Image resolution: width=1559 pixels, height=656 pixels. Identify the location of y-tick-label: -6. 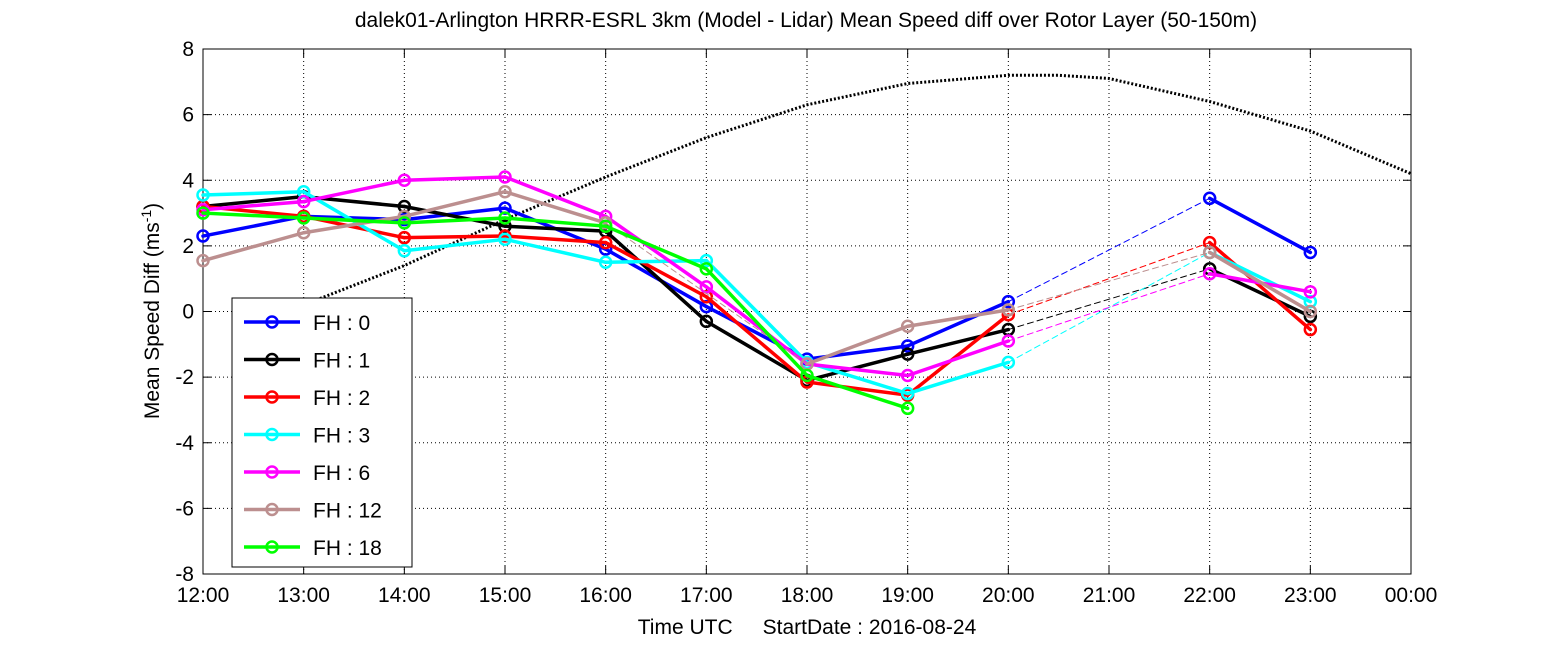
(184, 508).